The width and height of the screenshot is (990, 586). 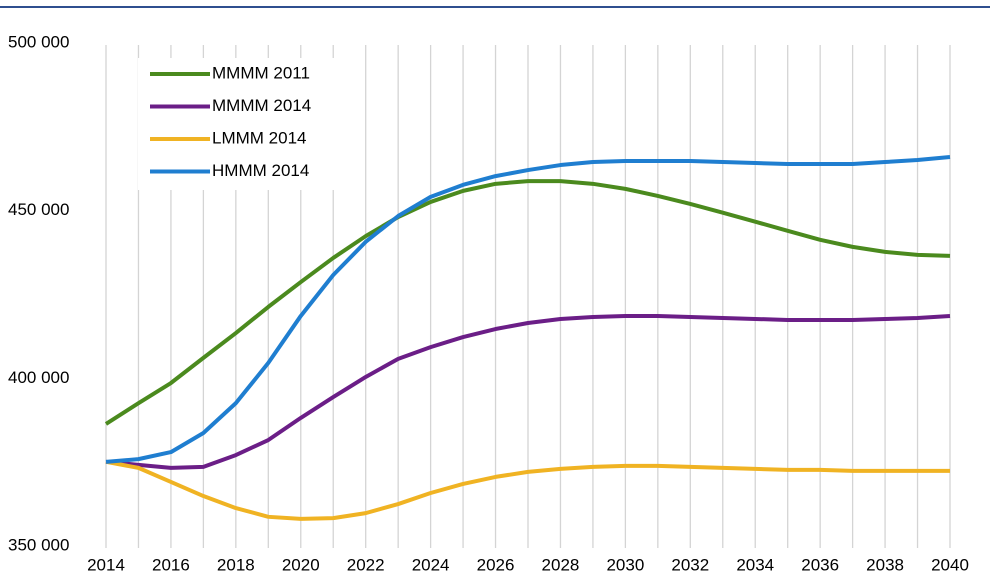 What do you see at coordinates (431, 564) in the screenshot?
I see `x-tick-label: 2024` at bounding box center [431, 564].